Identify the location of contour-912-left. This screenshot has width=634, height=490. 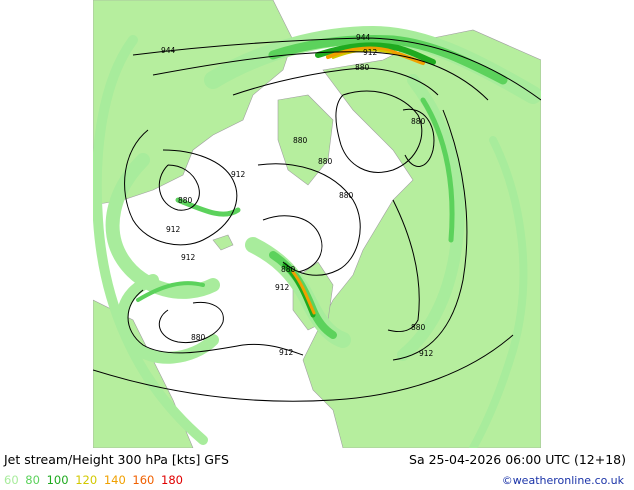
(181, 187).